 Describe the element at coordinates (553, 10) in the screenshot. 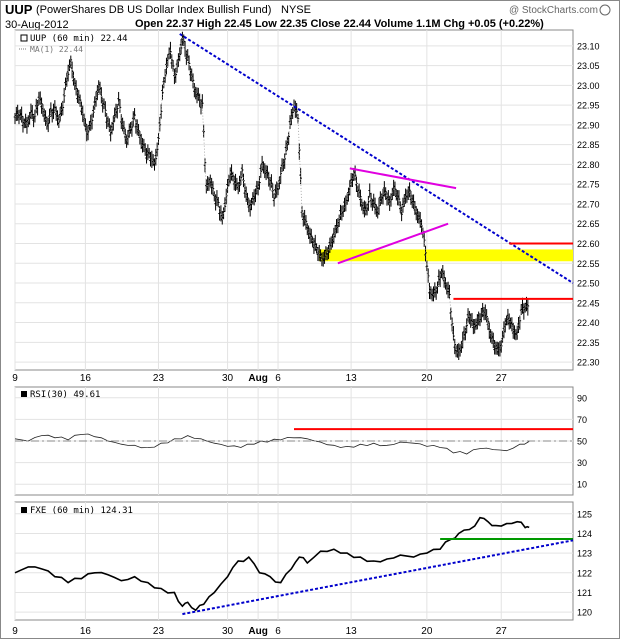

I see `stockcharts-brand: @ StockCharts.com` at that location.